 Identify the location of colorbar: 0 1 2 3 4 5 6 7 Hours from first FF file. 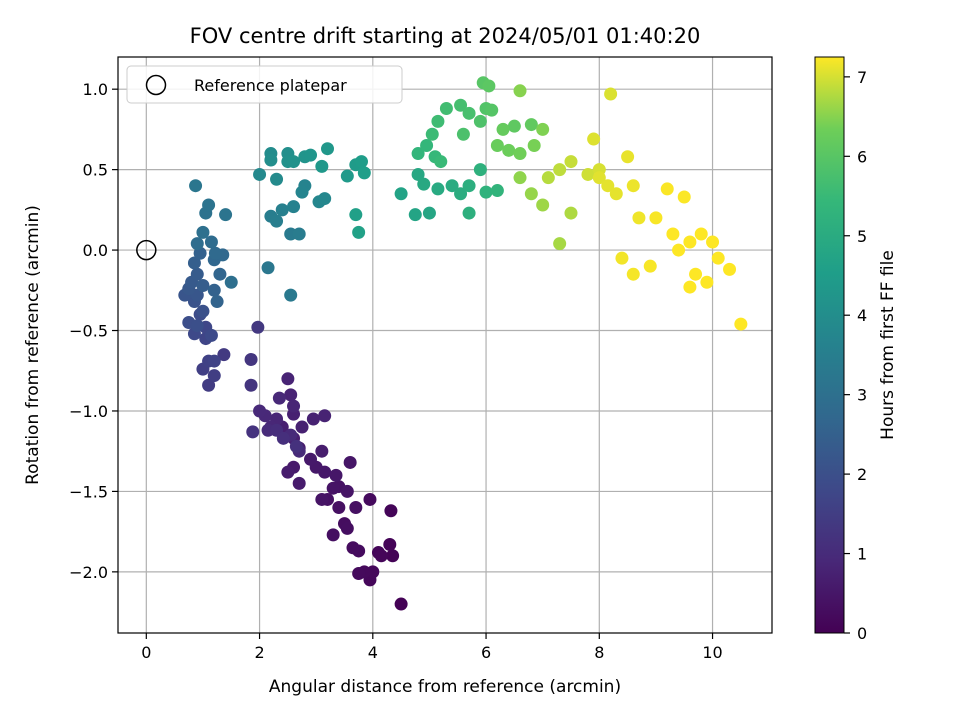
(856, 349).